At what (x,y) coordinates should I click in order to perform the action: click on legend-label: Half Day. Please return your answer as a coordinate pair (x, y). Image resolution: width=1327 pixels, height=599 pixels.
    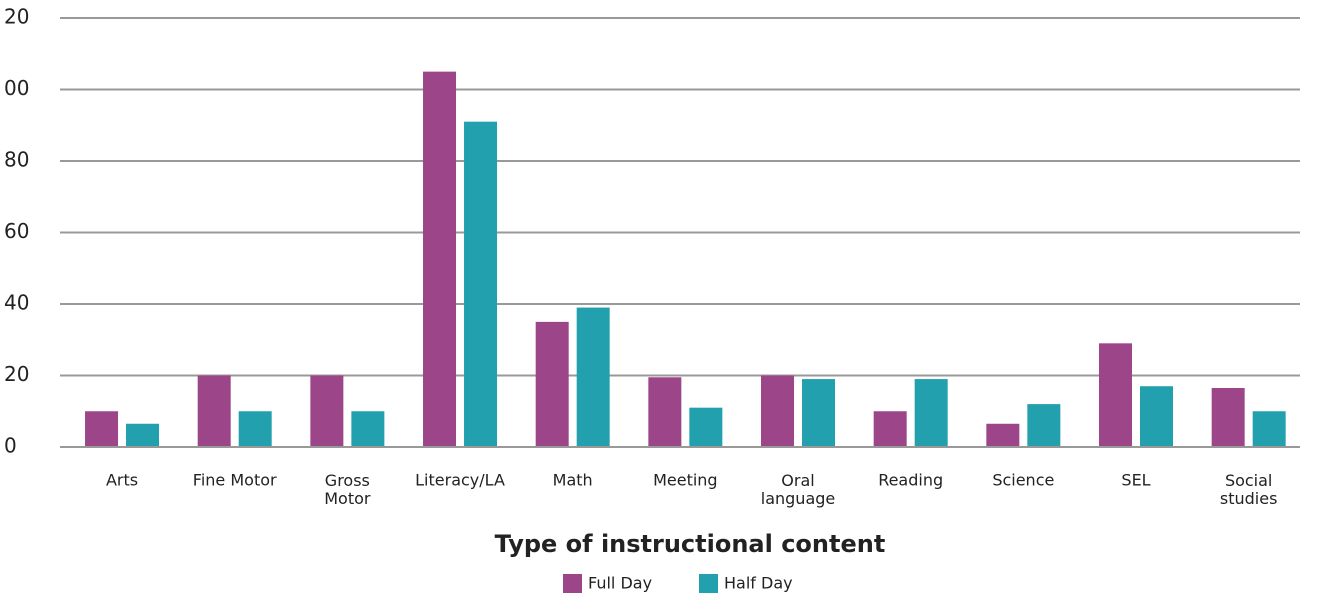
    Looking at the image, I should click on (758, 583).